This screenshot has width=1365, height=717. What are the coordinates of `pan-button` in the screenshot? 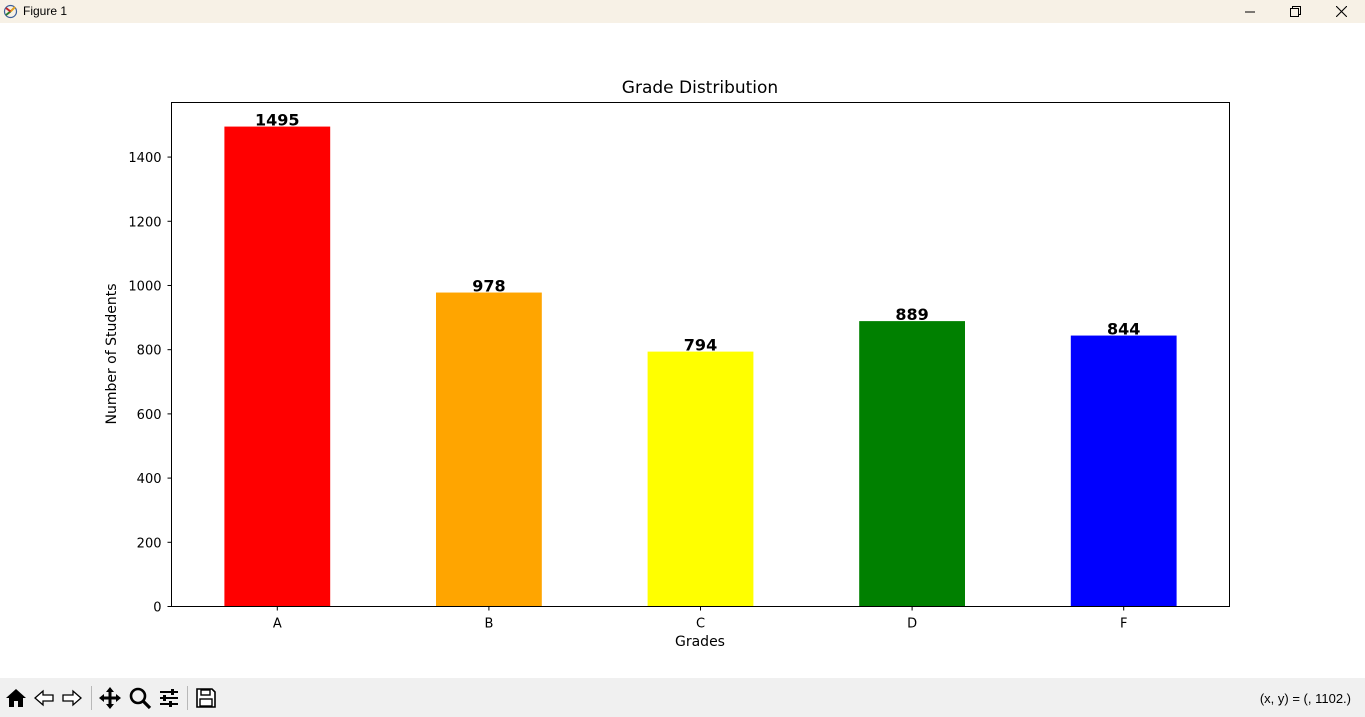 It's located at (110, 698).